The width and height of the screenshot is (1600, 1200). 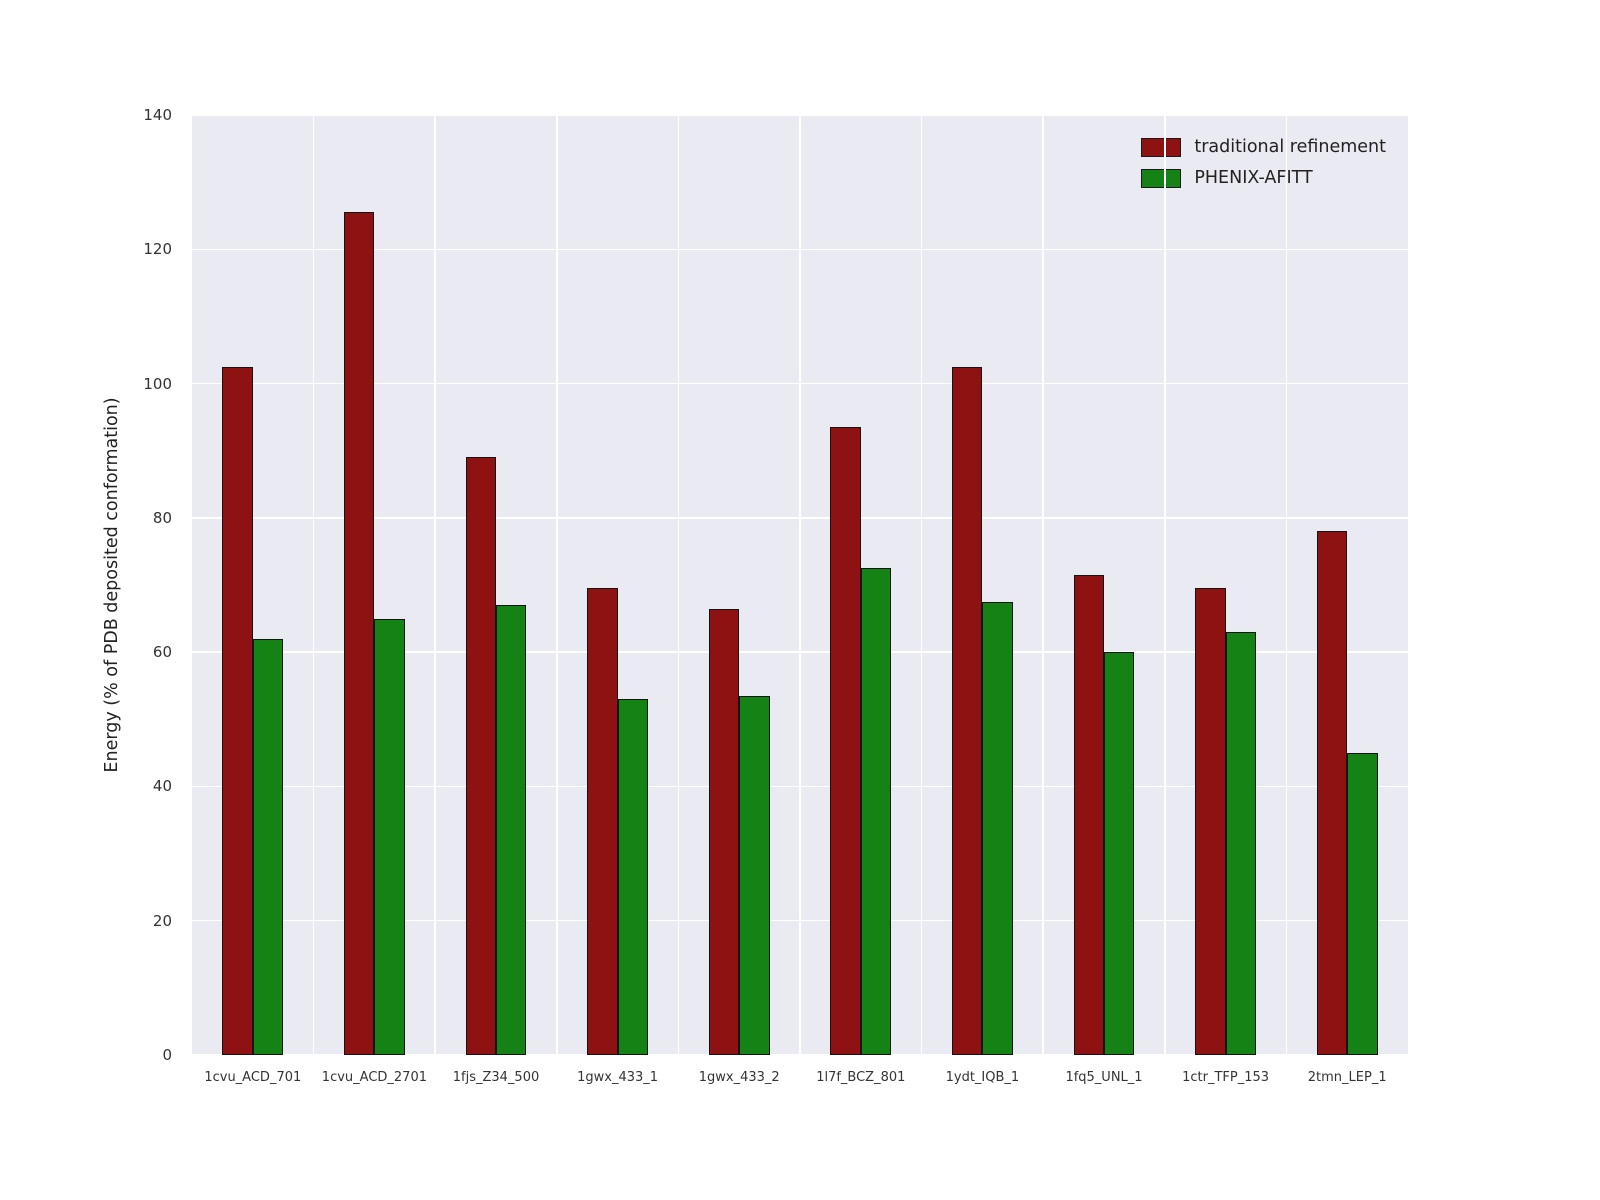 I want to click on x-tick-label: 1fjs_Z34_500, so click(x=496, y=1077).